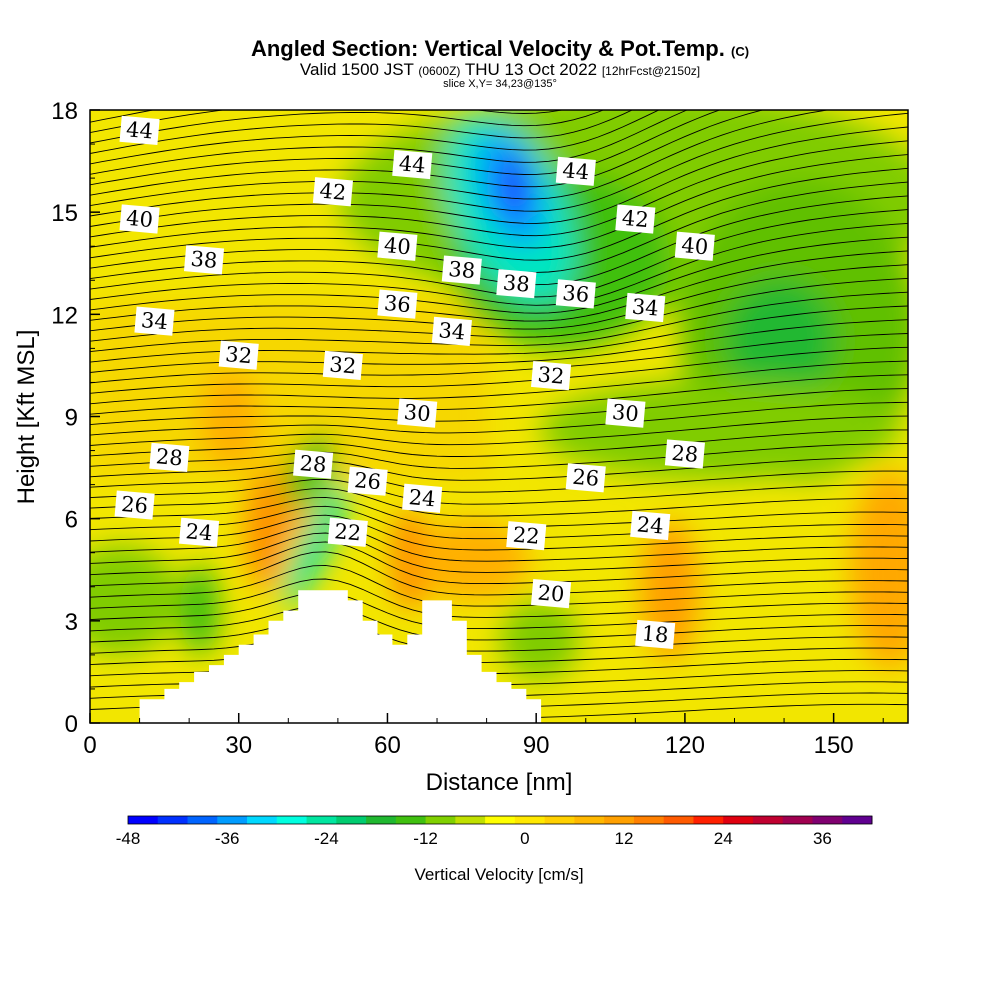 The width and height of the screenshot is (1000, 1000). Describe the element at coordinates (499, 782) in the screenshot. I see `x-axis-label: Distance [nm]` at that location.